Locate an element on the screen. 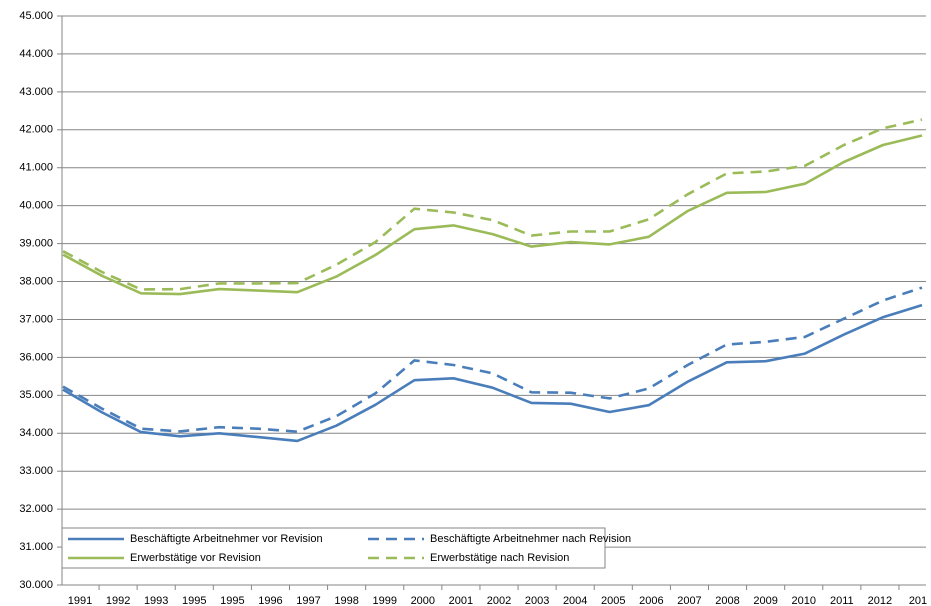 The image size is (931, 606). x-tick-label: 2007 is located at coordinates (689, 600).